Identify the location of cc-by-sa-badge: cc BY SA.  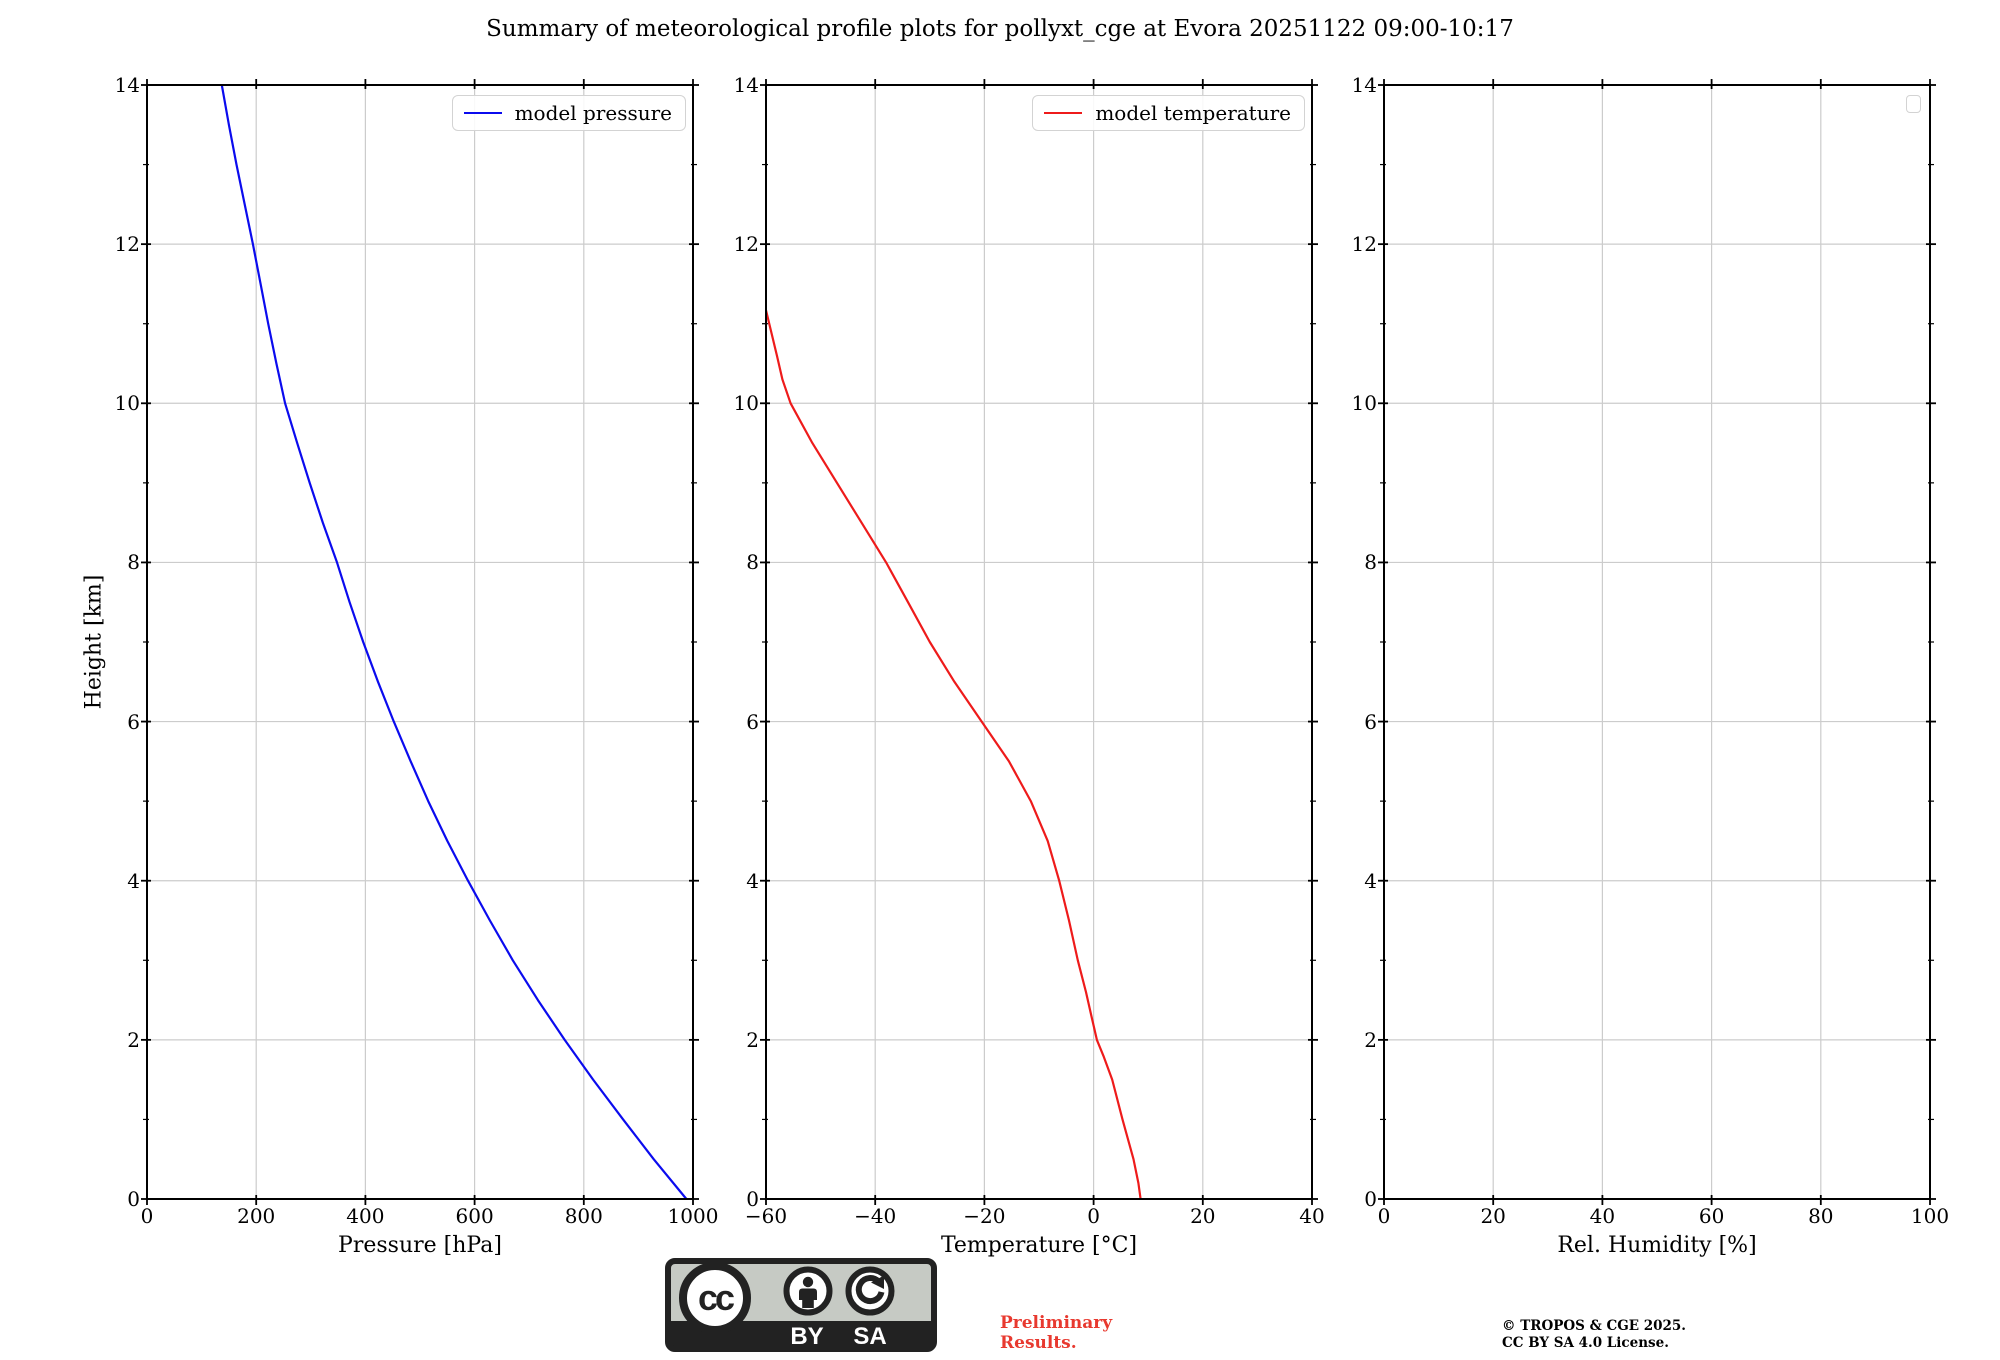
(801, 1305).